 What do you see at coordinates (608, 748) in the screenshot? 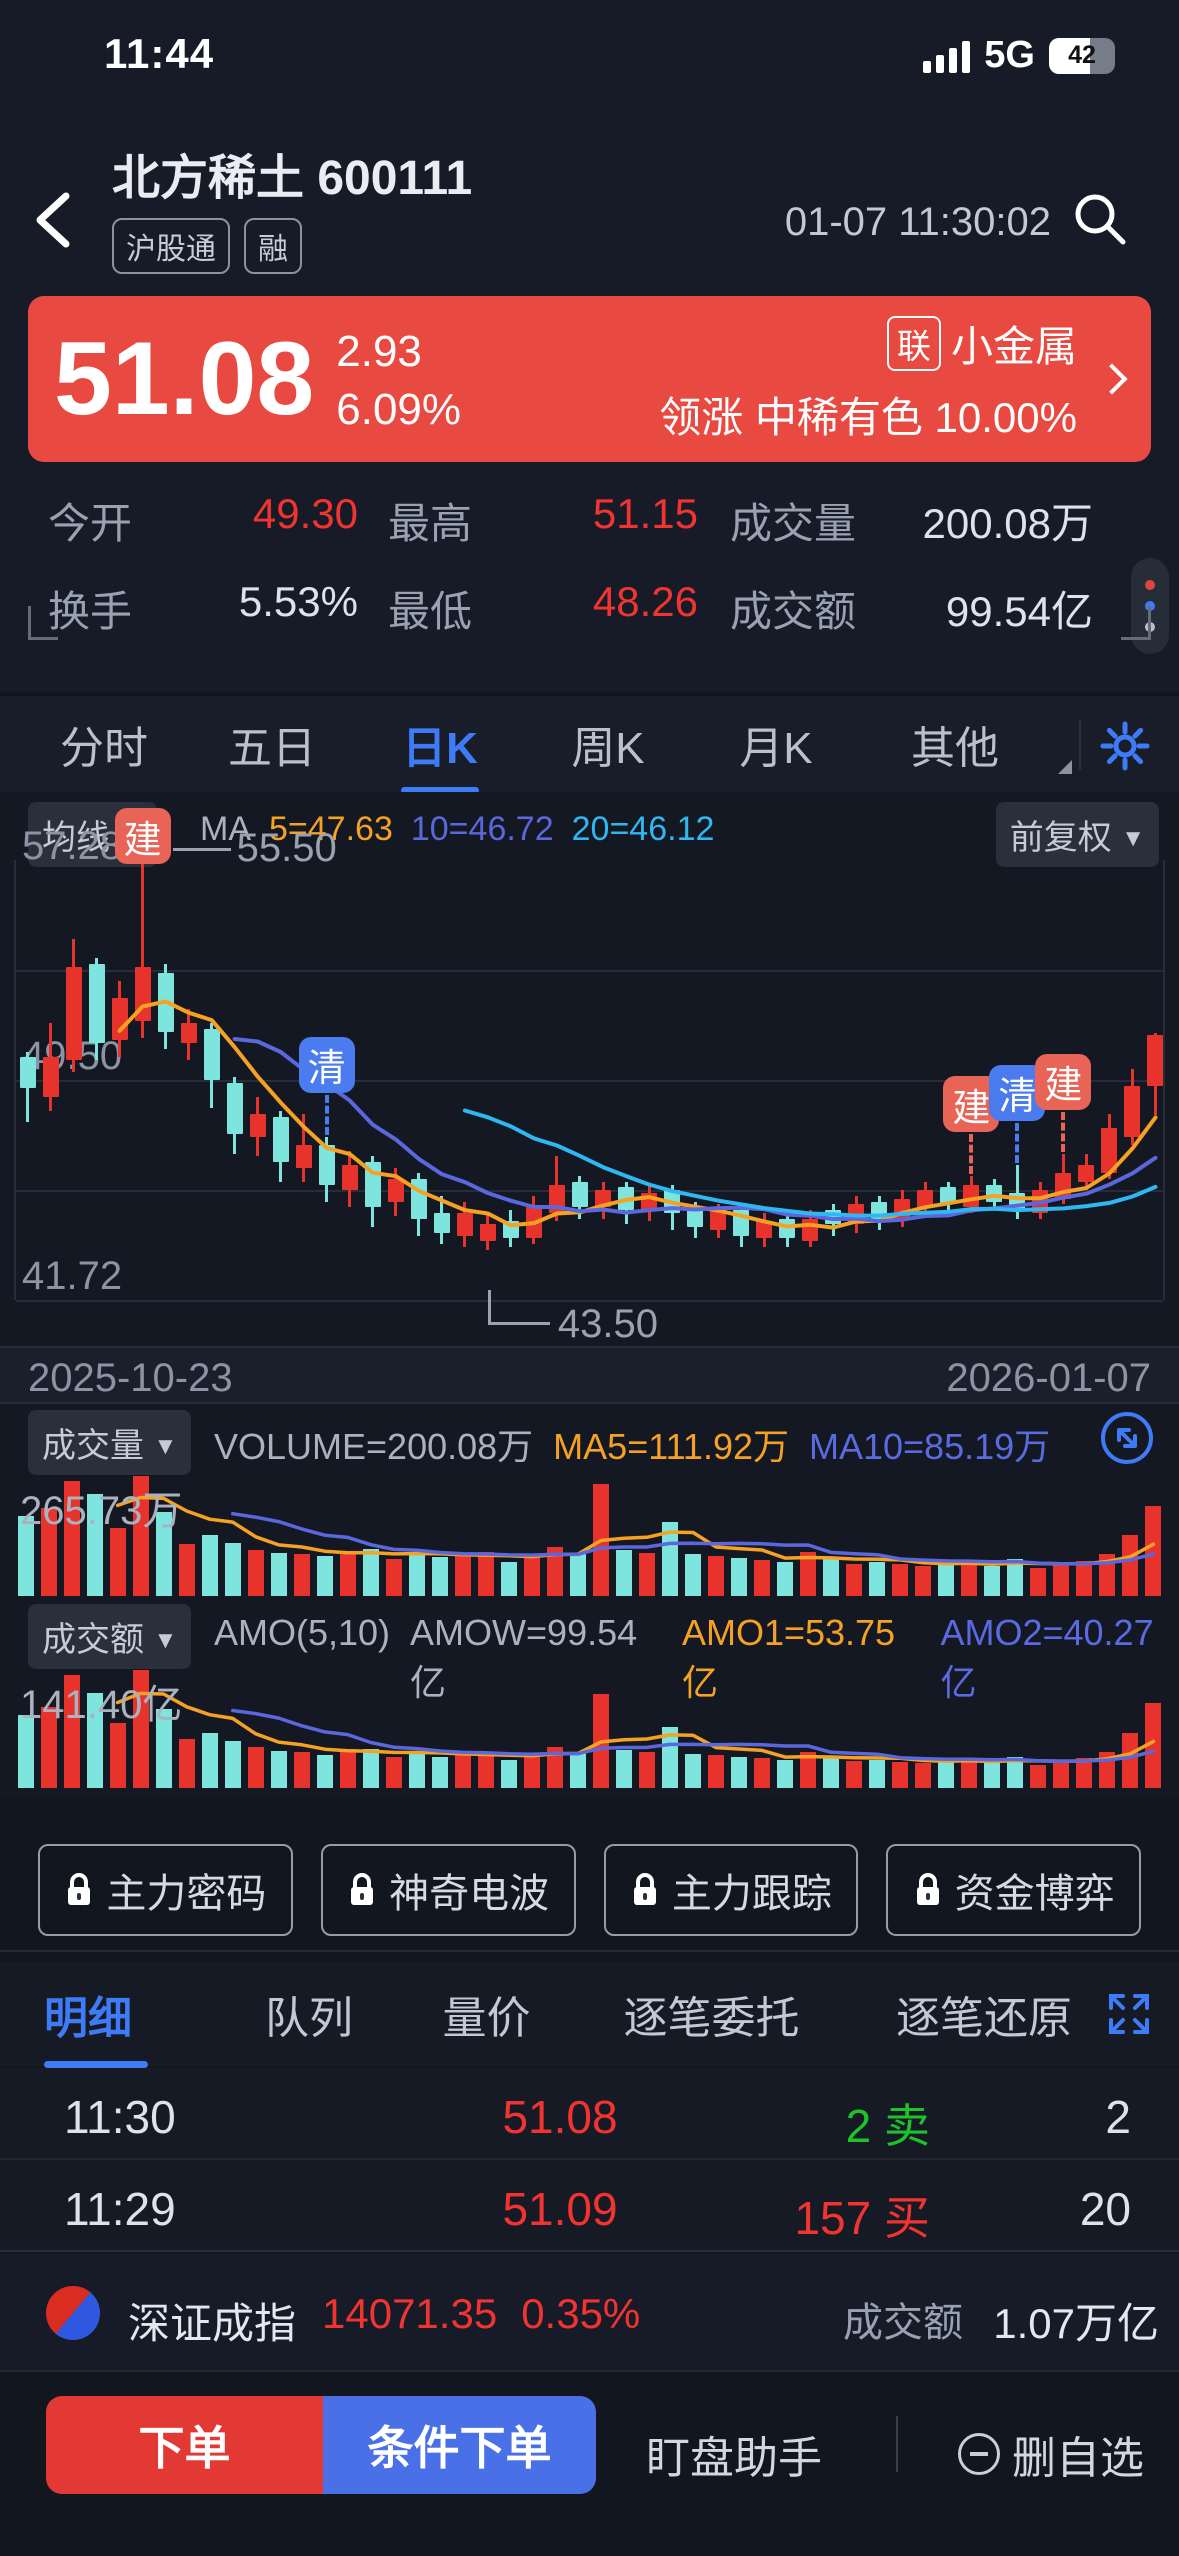
I see `tab-周K: 周K` at bounding box center [608, 748].